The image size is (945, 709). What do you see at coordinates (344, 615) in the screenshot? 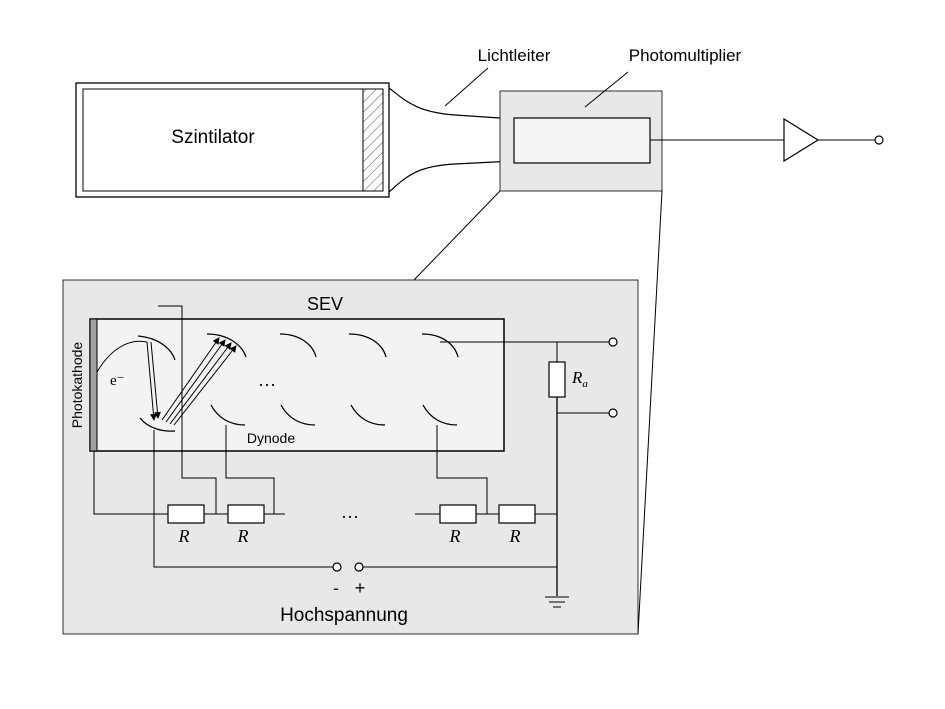
I see `high-voltage-label: Hochspannung` at bounding box center [344, 615].